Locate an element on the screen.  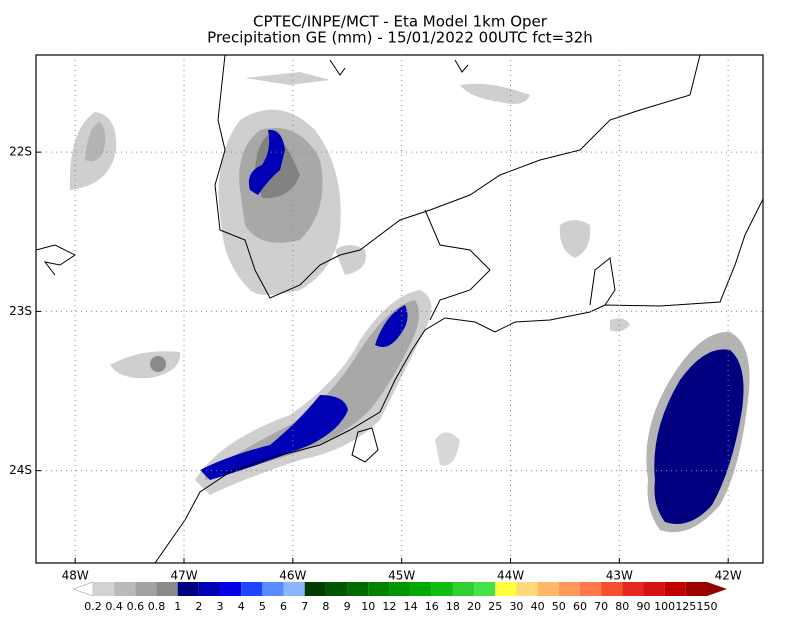
title-line-1: CPTEC/INPE/MCT - Eta Model 1km Oper is located at coordinates (400, 22).